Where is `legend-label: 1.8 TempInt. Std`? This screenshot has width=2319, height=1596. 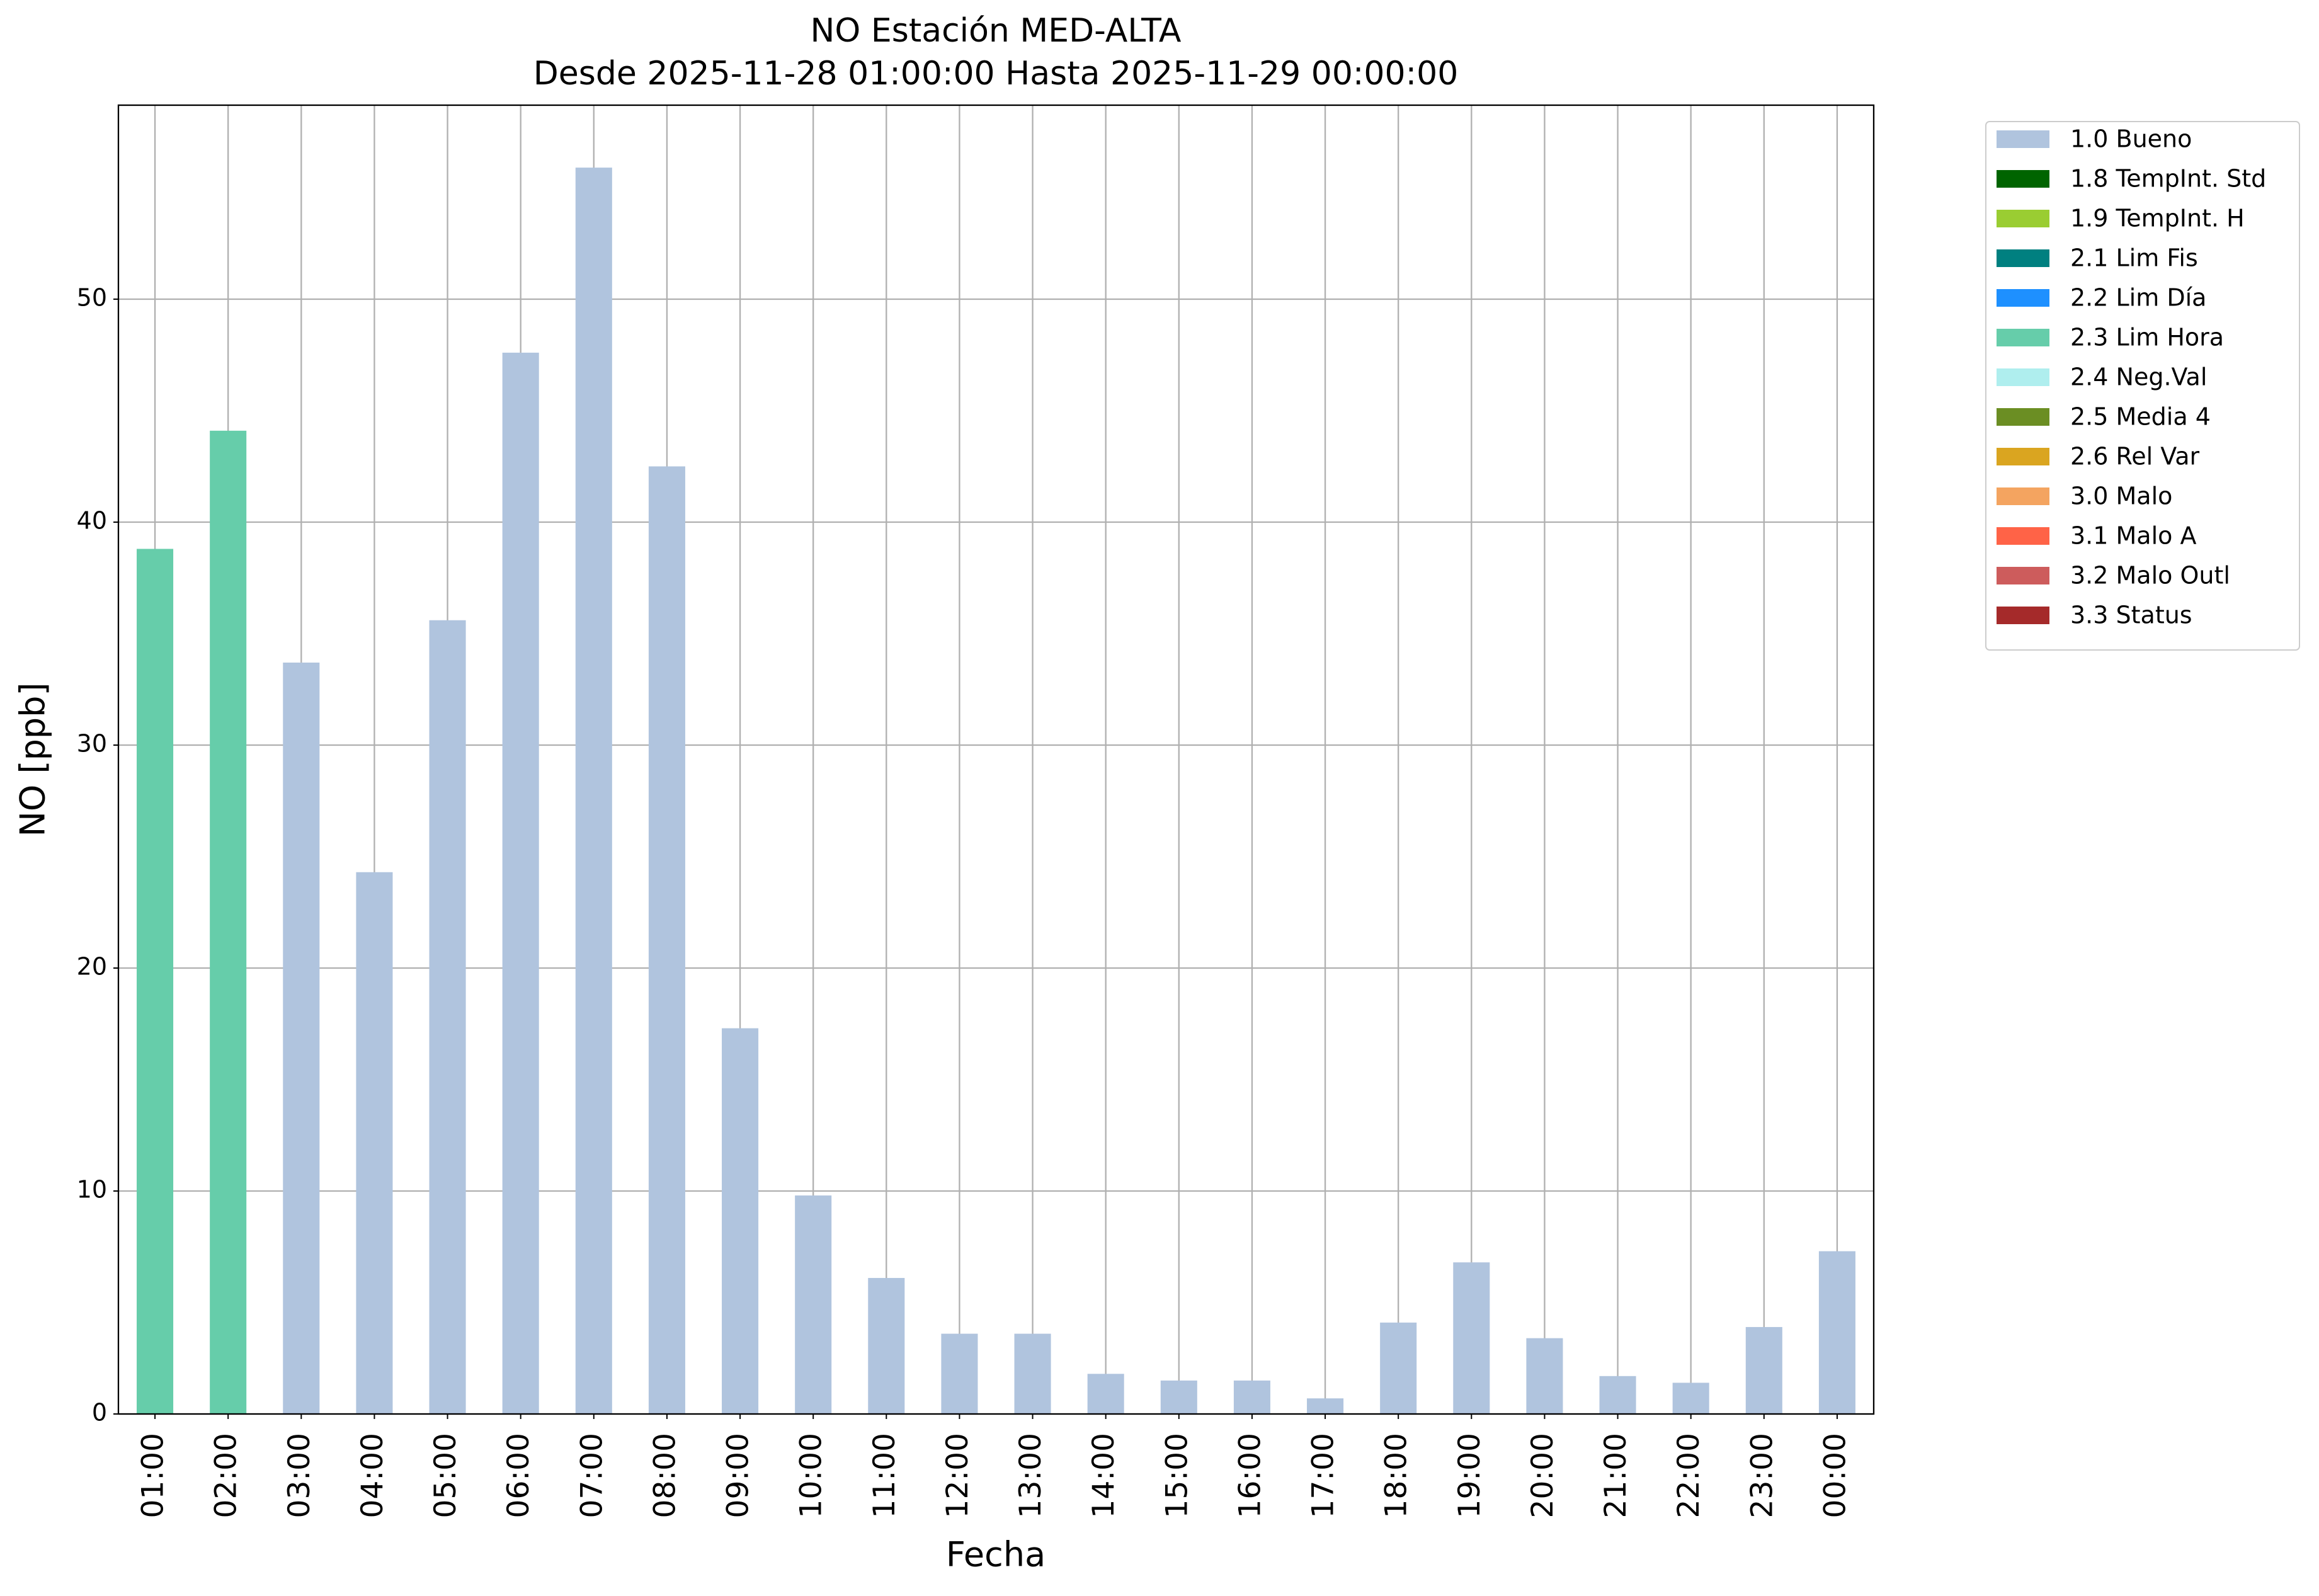 legend-label: 1.8 TempInt. Std is located at coordinates (2168, 179).